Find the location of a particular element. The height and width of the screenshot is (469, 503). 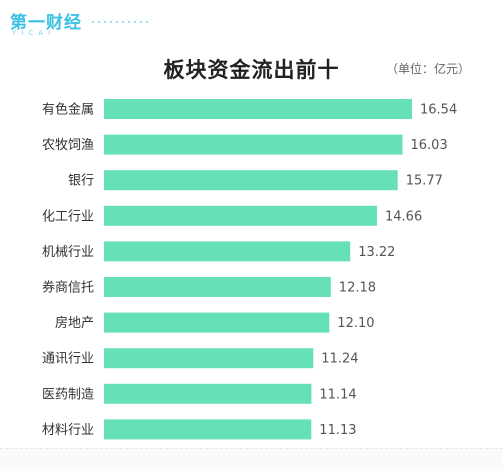

unit-label: （单位：亿元） is located at coordinates (428, 69).